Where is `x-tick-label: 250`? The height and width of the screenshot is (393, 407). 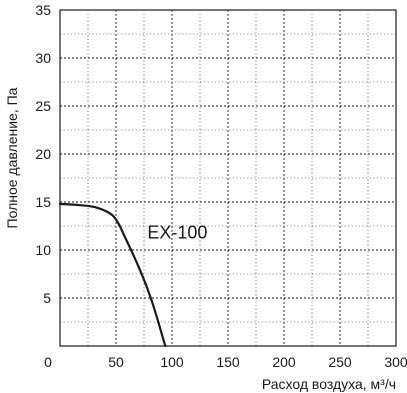 x-tick-label: 250 is located at coordinates (340, 362).